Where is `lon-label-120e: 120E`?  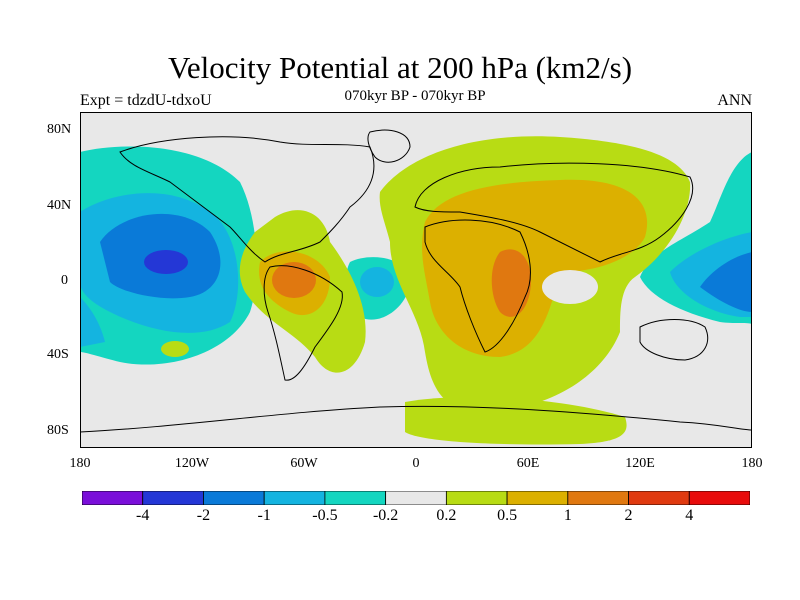 lon-label-120e: 120E is located at coordinates (640, 463).